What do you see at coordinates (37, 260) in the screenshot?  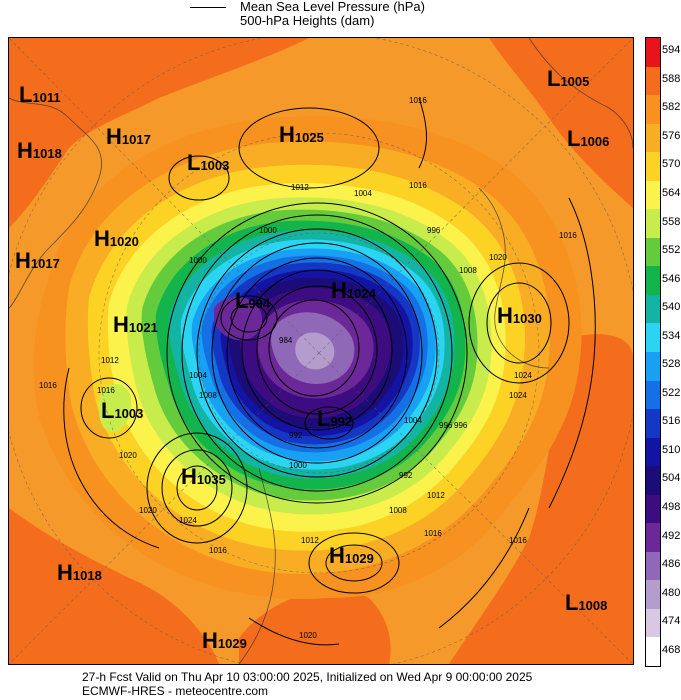 I see `pressure-center: H1017` at bounding box center [37, 260].